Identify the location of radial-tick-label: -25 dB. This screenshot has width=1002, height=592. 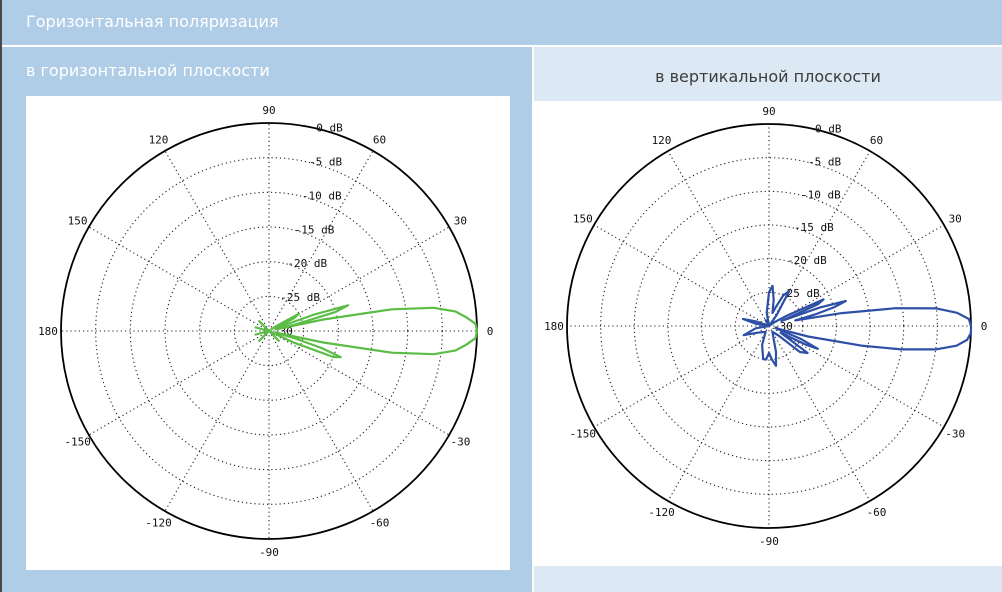
(300, 297).